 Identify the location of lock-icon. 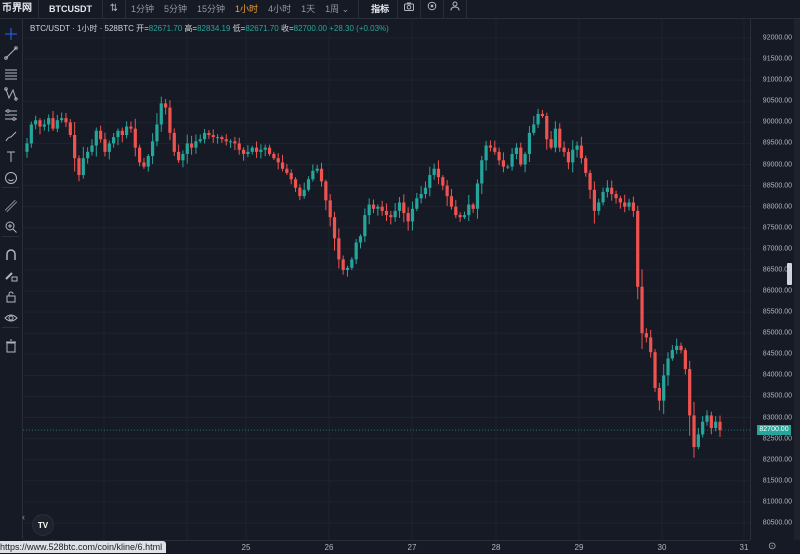
(11, 297).